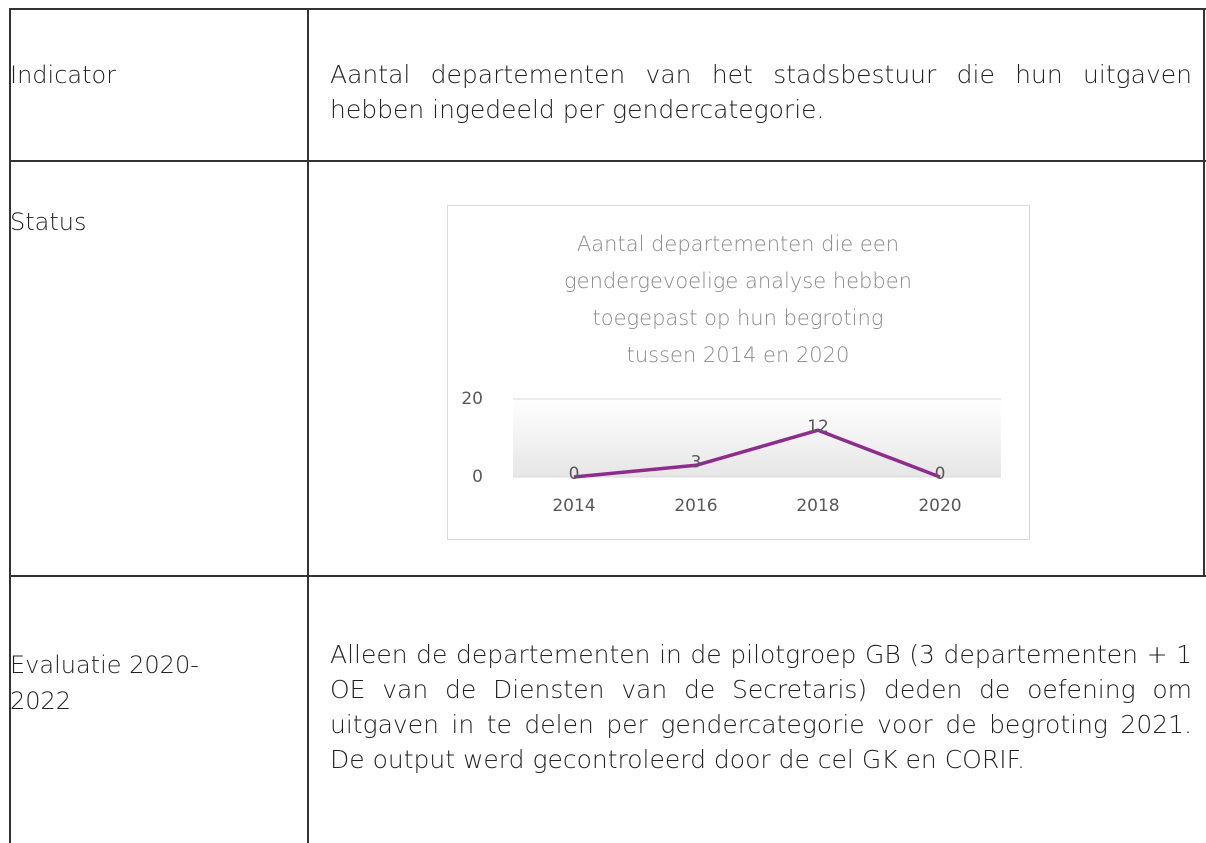 The width and height of the screenshot is (1206, 843). I want to click on x-tick-label: 2016, so click(695, 506).